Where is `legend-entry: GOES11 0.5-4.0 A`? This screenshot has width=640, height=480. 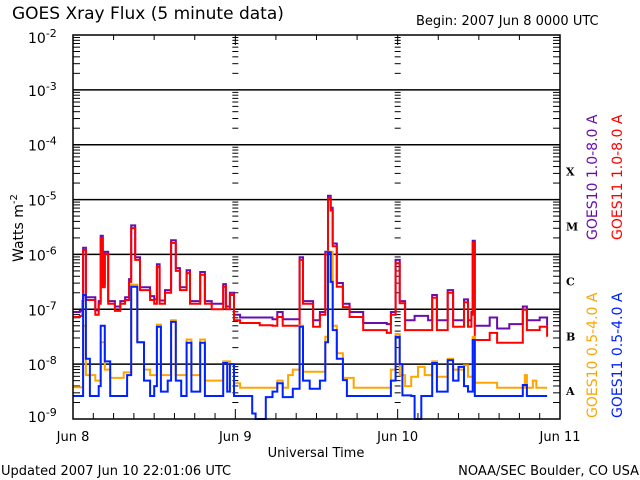 legend-entry: GOES11 0.5-4.0 A is located at coordinates (618, 355).